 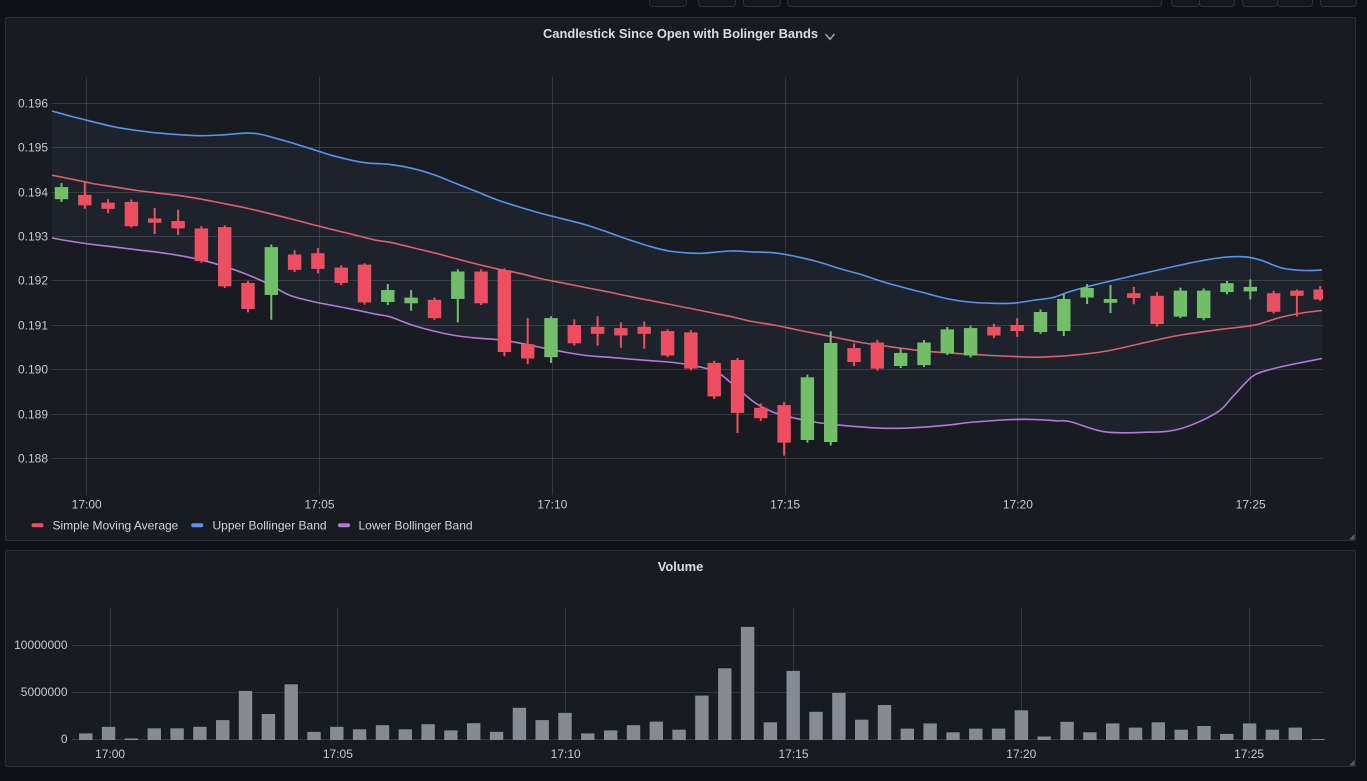 What do you see at coordinates (416, 526) in the screenshot?
I see `svg-text: Lower Bollinger Band` at bounding box center [416, 526].